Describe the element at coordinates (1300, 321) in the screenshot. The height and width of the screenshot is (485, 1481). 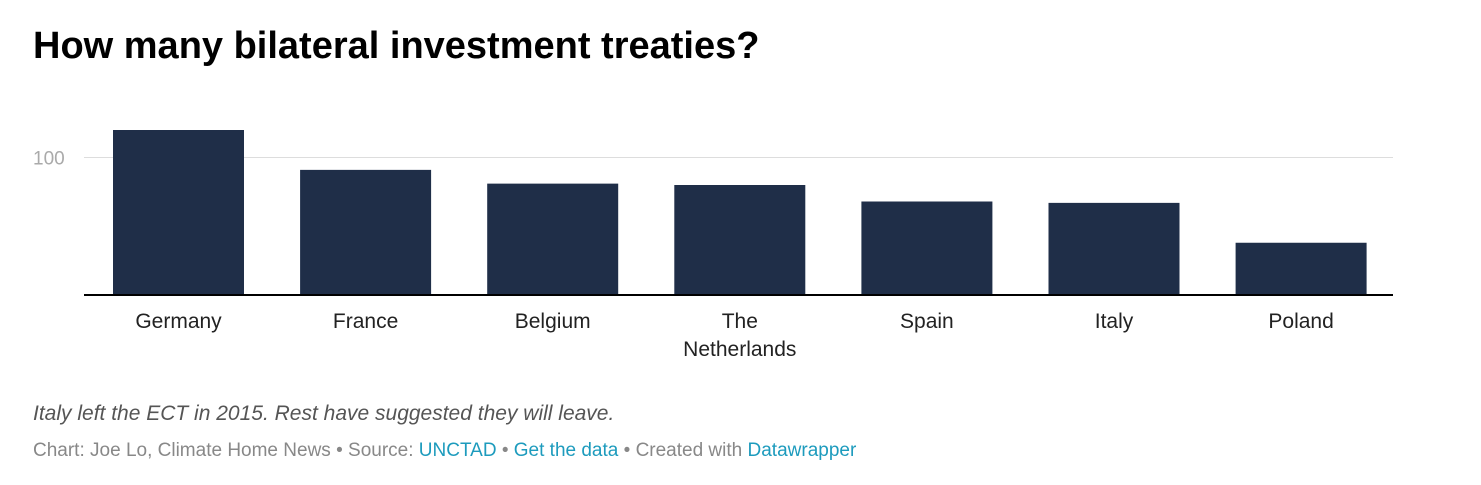
I see `x-tick-label: Poland` at that location.